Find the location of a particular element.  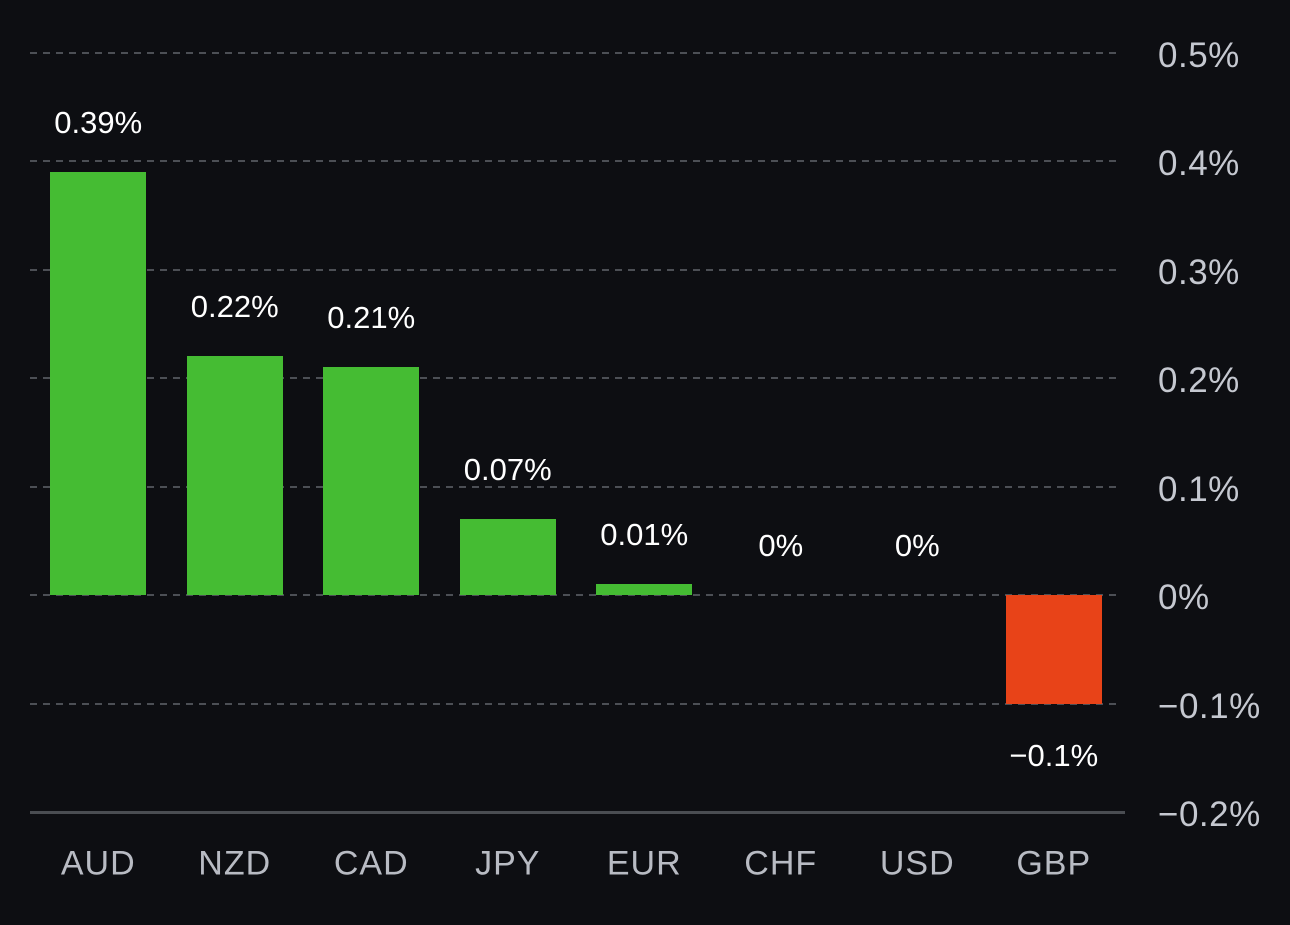

gridline-0.3% is located at coordinates (576, 269).